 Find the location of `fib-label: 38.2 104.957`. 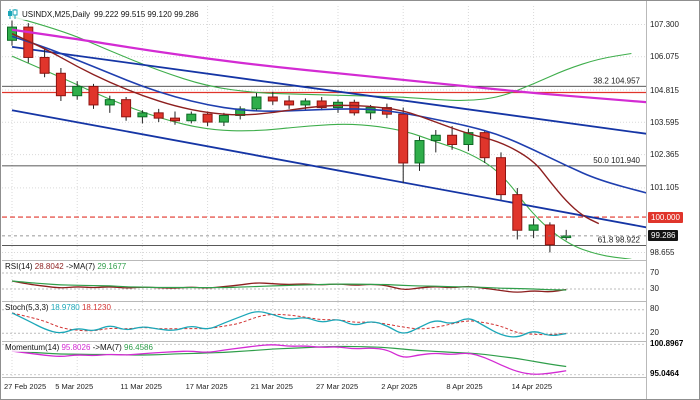

fib-label: 38.2 104.957 is located at coordinates (616, 80).